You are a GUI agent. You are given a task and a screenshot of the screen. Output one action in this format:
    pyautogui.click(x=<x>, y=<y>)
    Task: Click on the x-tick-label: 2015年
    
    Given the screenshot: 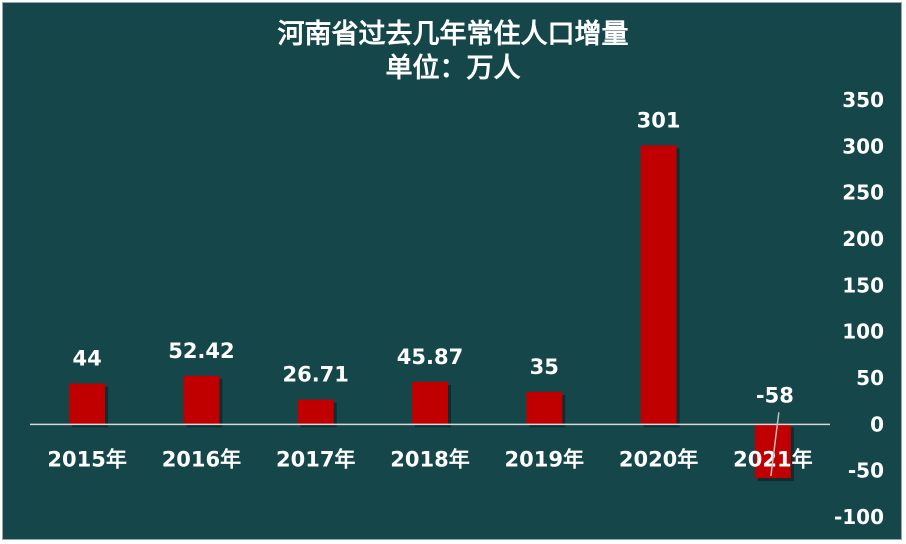 What is the action you would take?
    pyautogui.click(x=86, y=459)
    